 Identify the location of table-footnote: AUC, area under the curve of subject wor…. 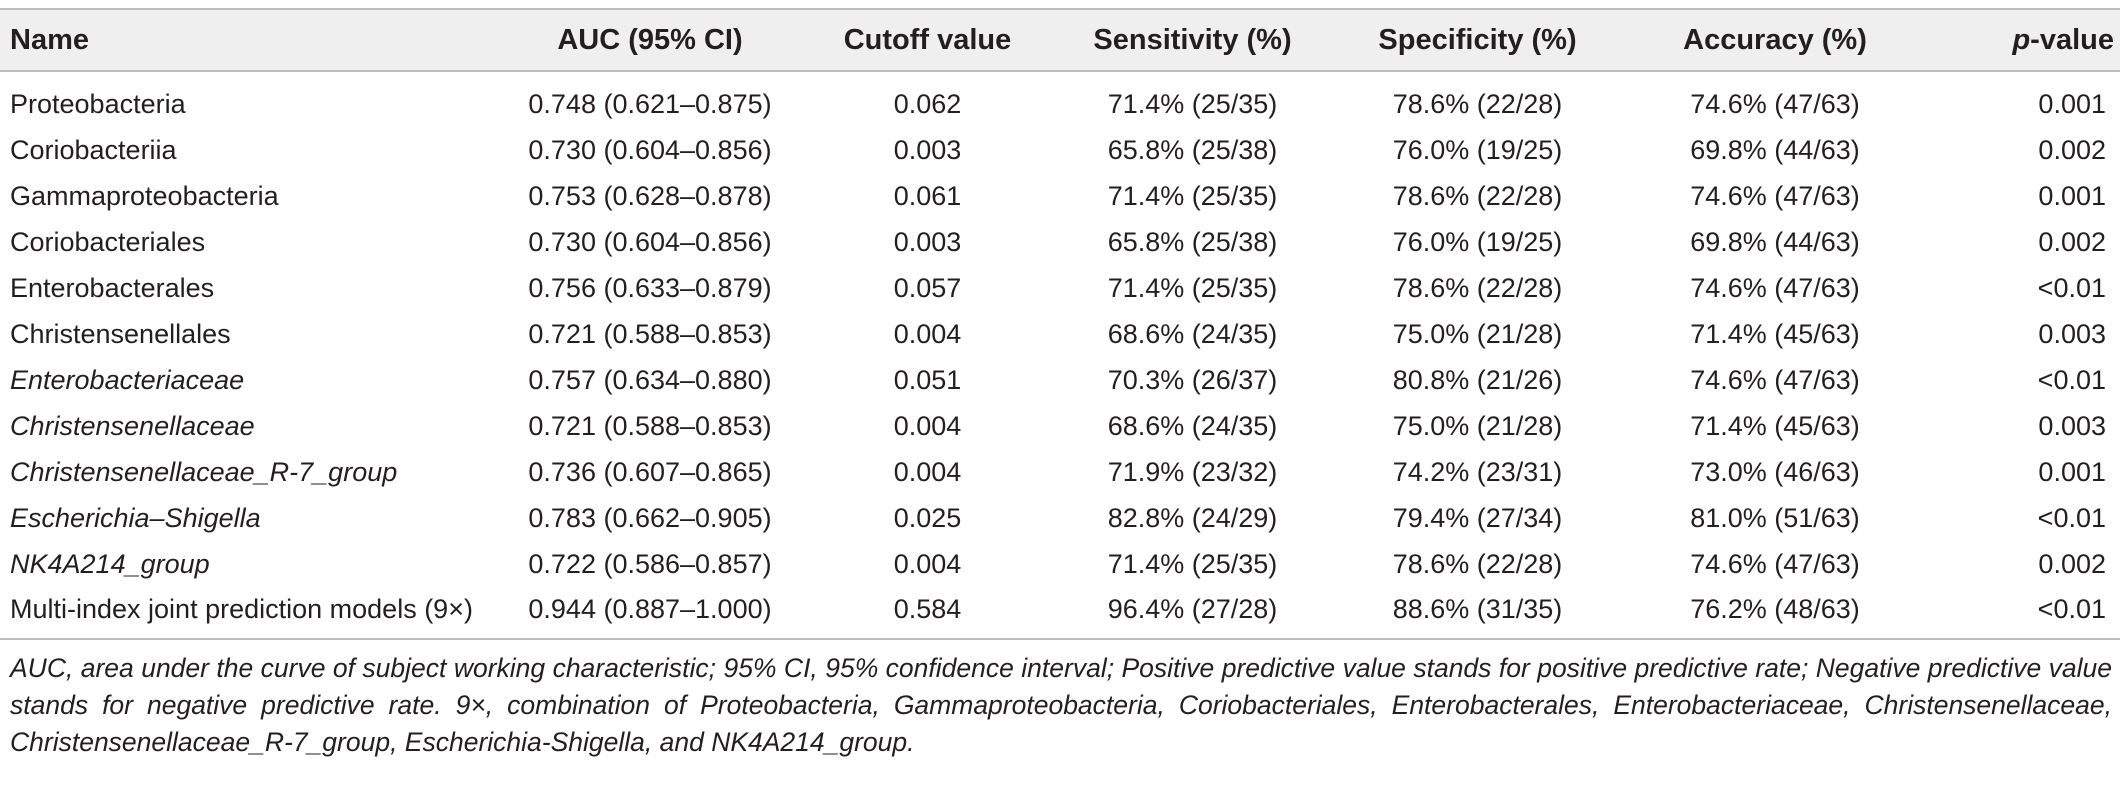
(1061, 705).